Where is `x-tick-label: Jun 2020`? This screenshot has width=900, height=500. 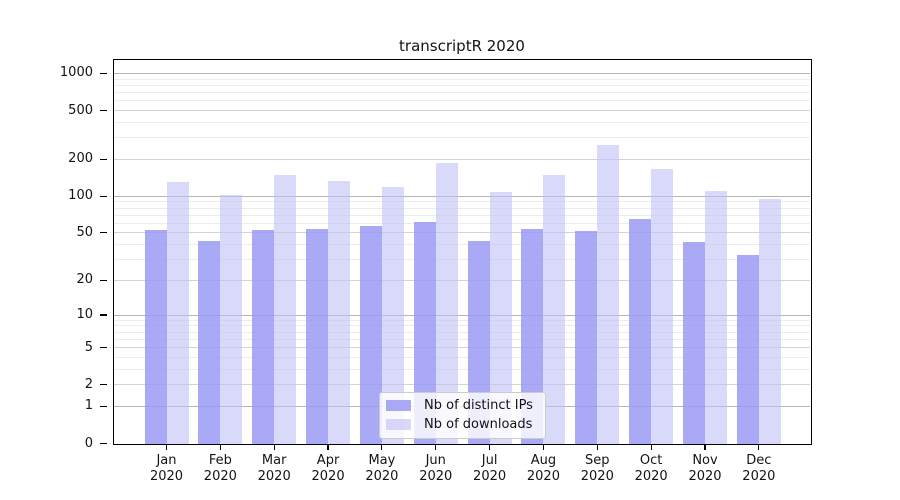 x-tick-label: Jun 2020 is located at coordinates (436, 468).